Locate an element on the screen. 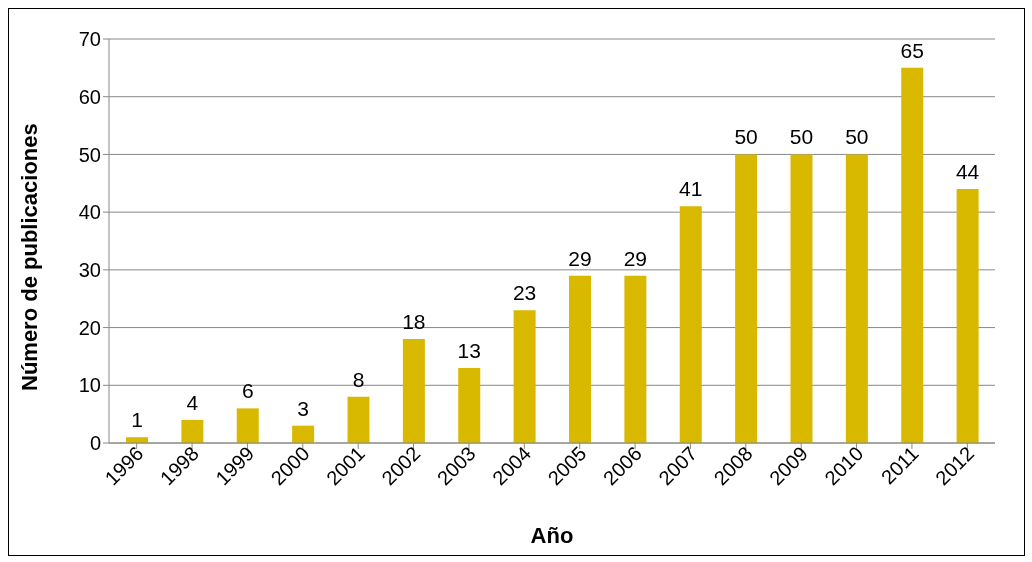  y-tick-label: 60 is located at coordinates (89, 96).